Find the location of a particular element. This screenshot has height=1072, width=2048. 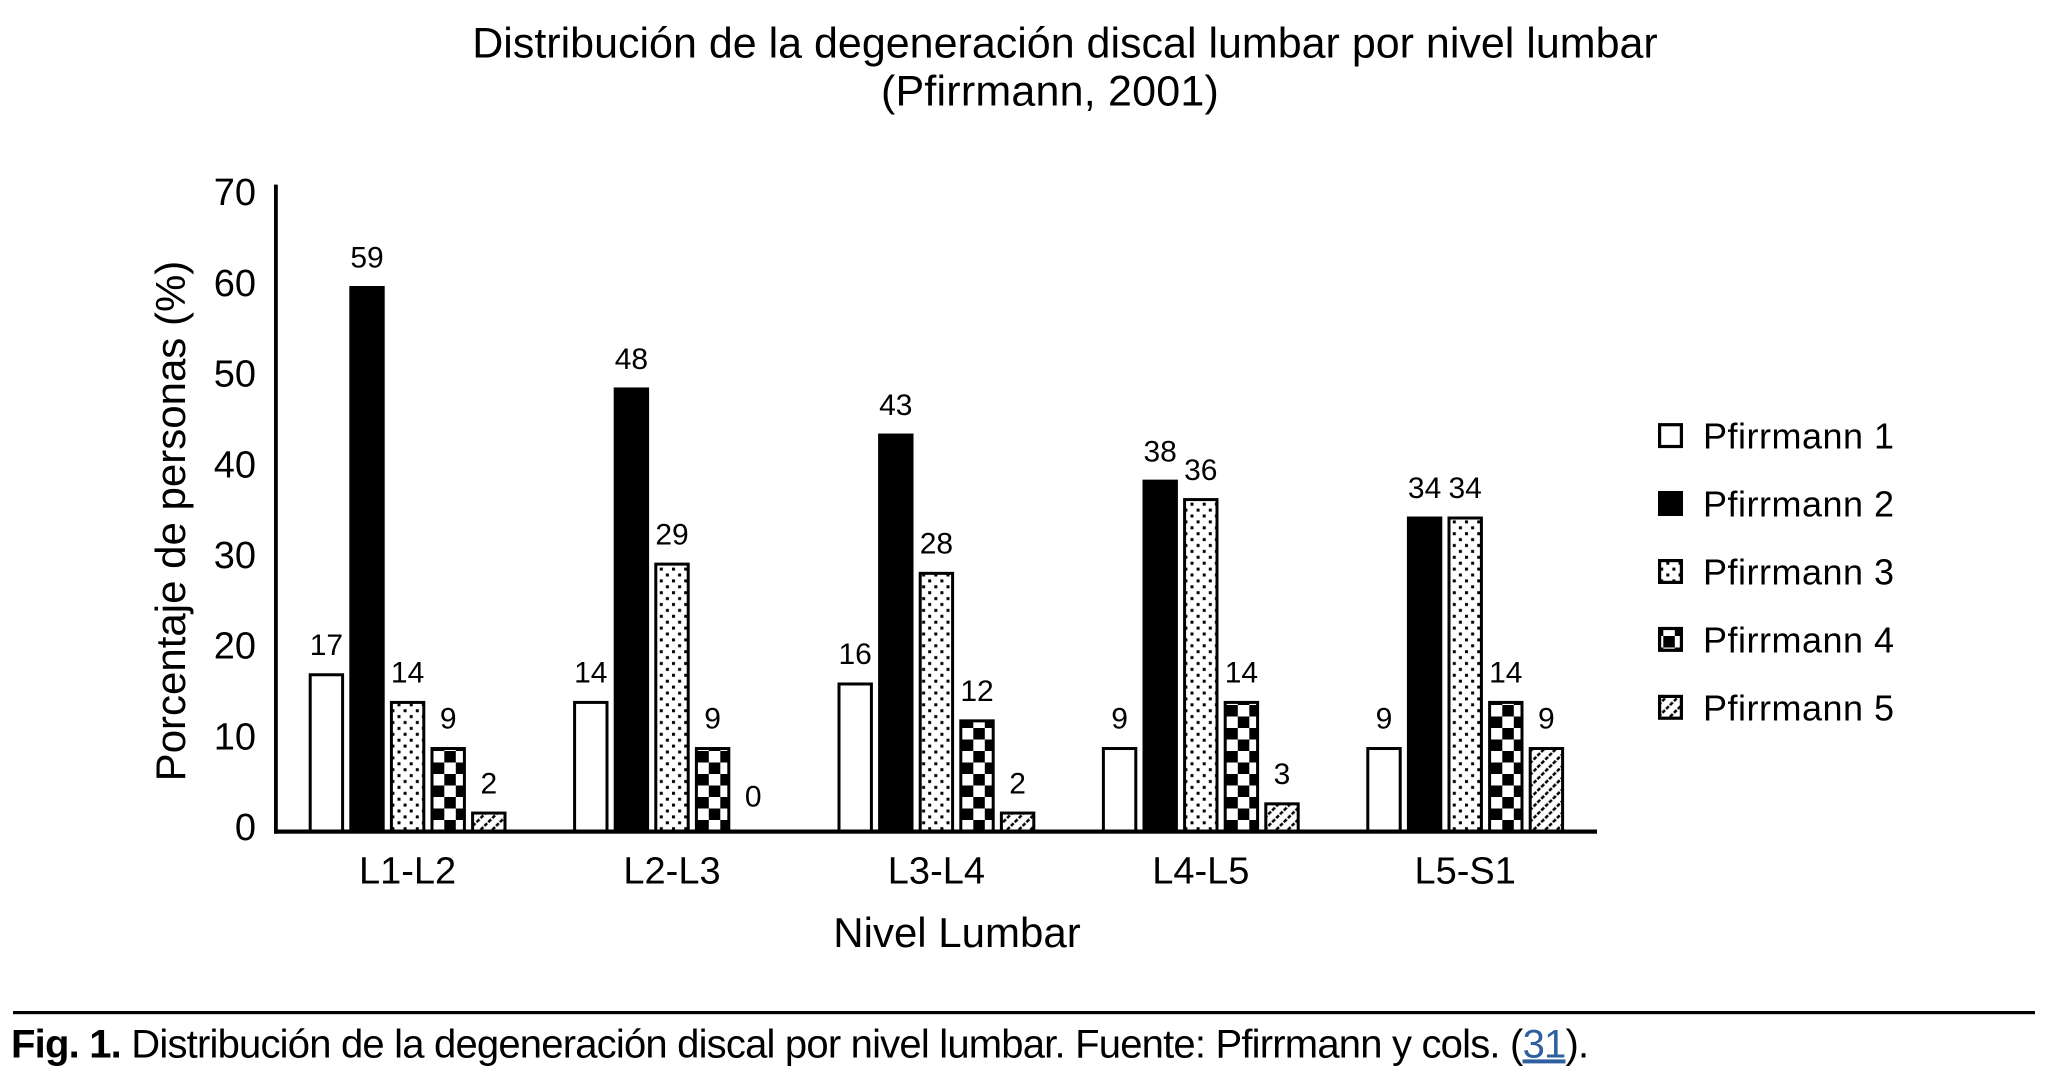

svg-text: 10 is located at coordinates (235, 737).